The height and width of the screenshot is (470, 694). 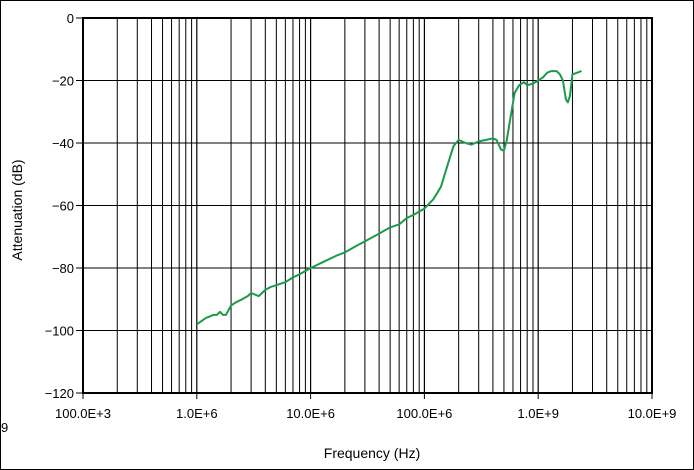 What do you see at coordinates (83, 413) in the screenshot?
I see `x-tick-label: 100.0E+3` at bounding box center [83, 413].